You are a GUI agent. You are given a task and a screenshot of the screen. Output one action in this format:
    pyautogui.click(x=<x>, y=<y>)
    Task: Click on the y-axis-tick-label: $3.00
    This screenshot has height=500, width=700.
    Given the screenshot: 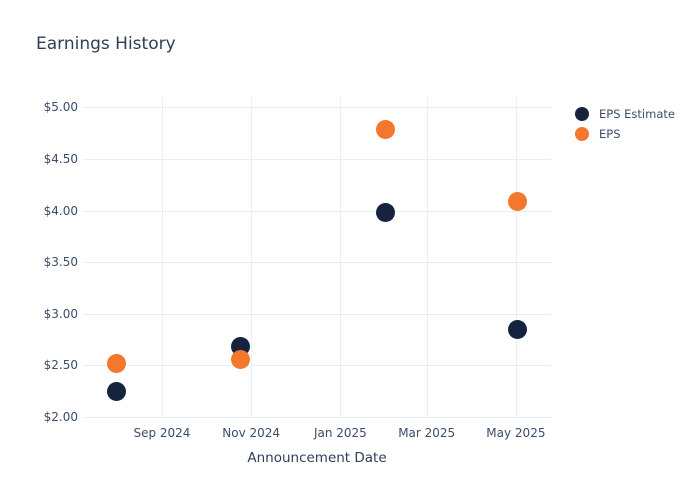 What is the action you would take?
    pyautogui.click(x=60, y=313)
    